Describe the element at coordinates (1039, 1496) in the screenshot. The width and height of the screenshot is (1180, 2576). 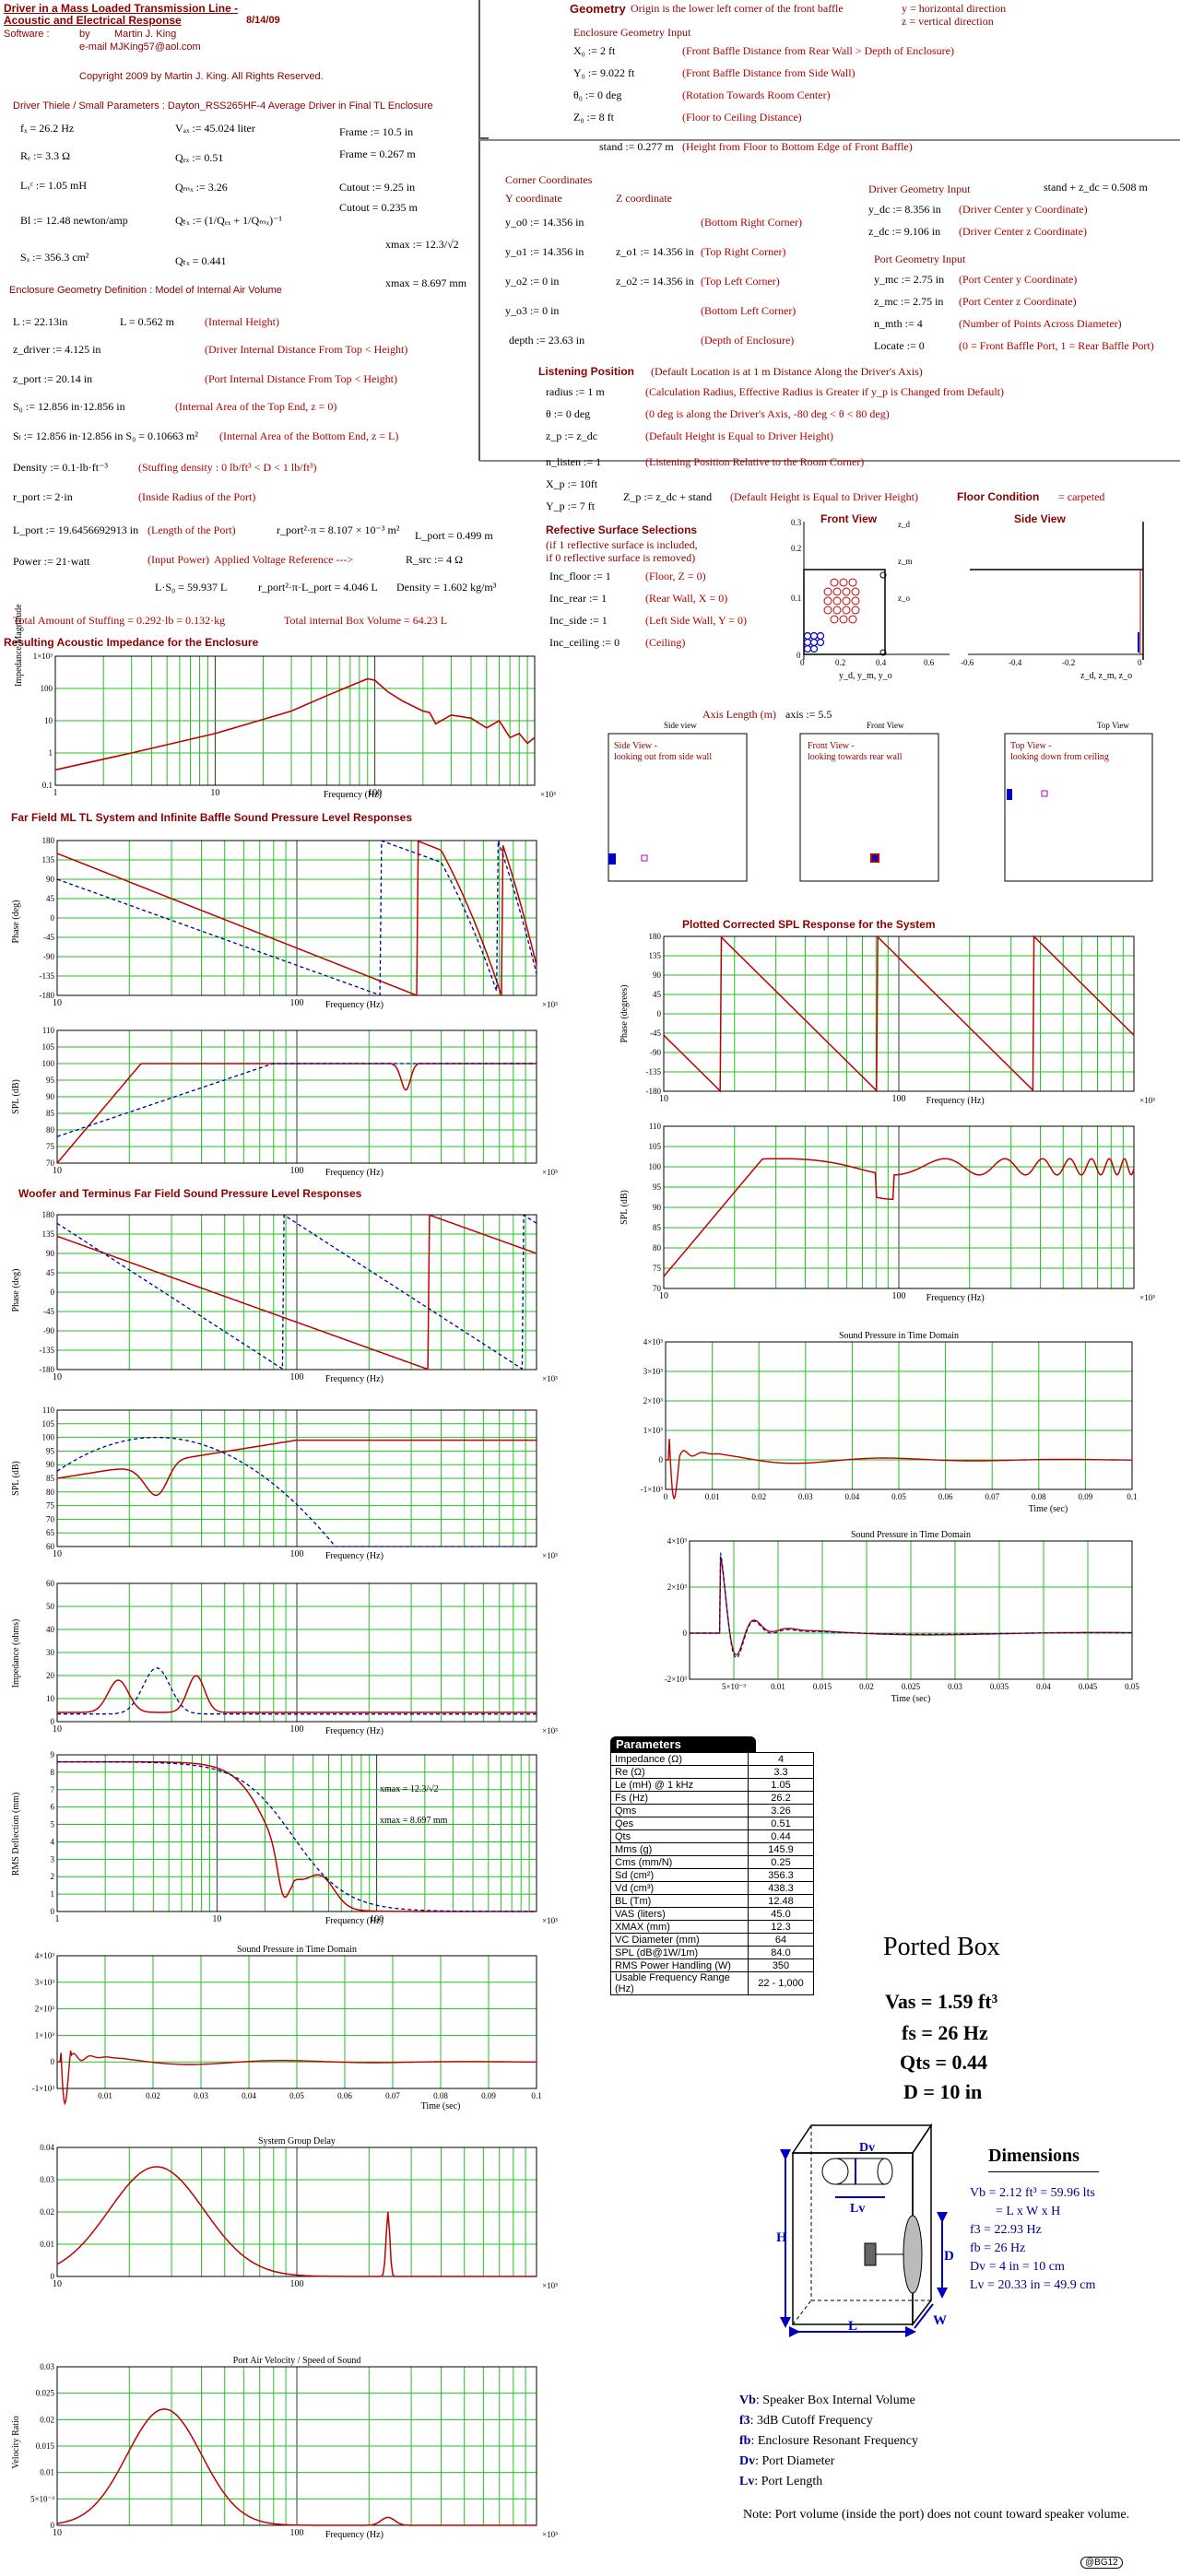
I see `x-tick-label: 0.08` at that location.